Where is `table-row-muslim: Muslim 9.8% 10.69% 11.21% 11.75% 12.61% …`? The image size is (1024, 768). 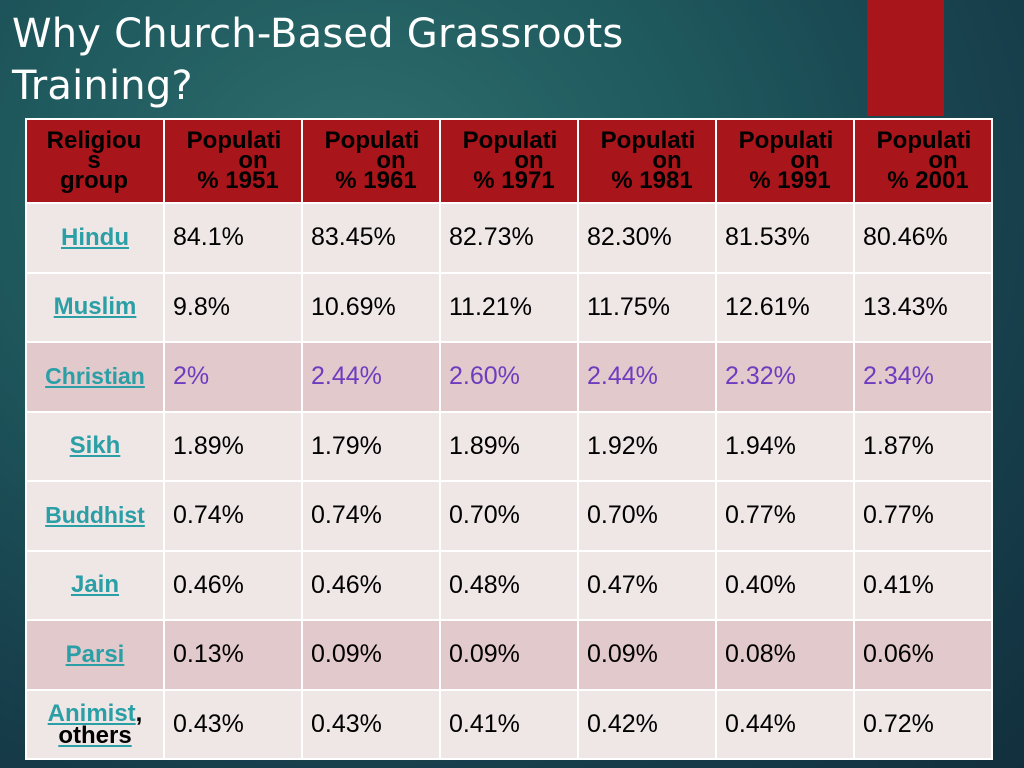 table-row-muslim: Muslim 9.8% 10.69% 11.21% 11.75% 12.61% … is located at coordinates (509, 307).